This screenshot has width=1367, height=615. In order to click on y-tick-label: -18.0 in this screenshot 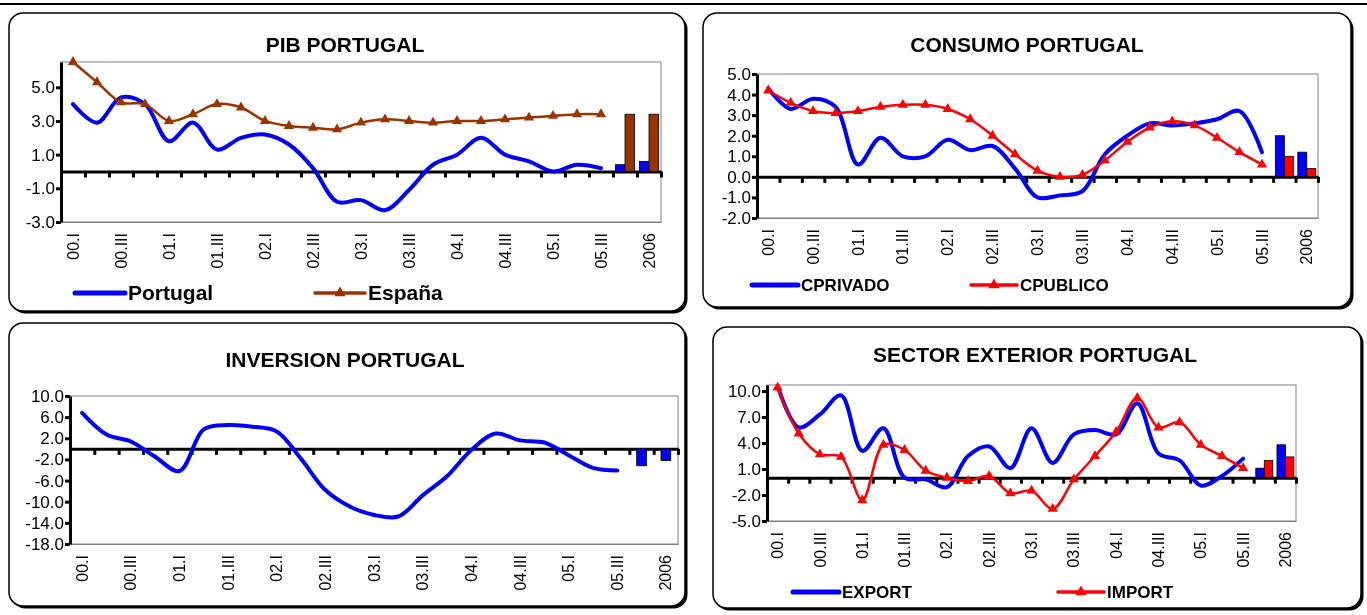, I will do `click(44, 544)`.